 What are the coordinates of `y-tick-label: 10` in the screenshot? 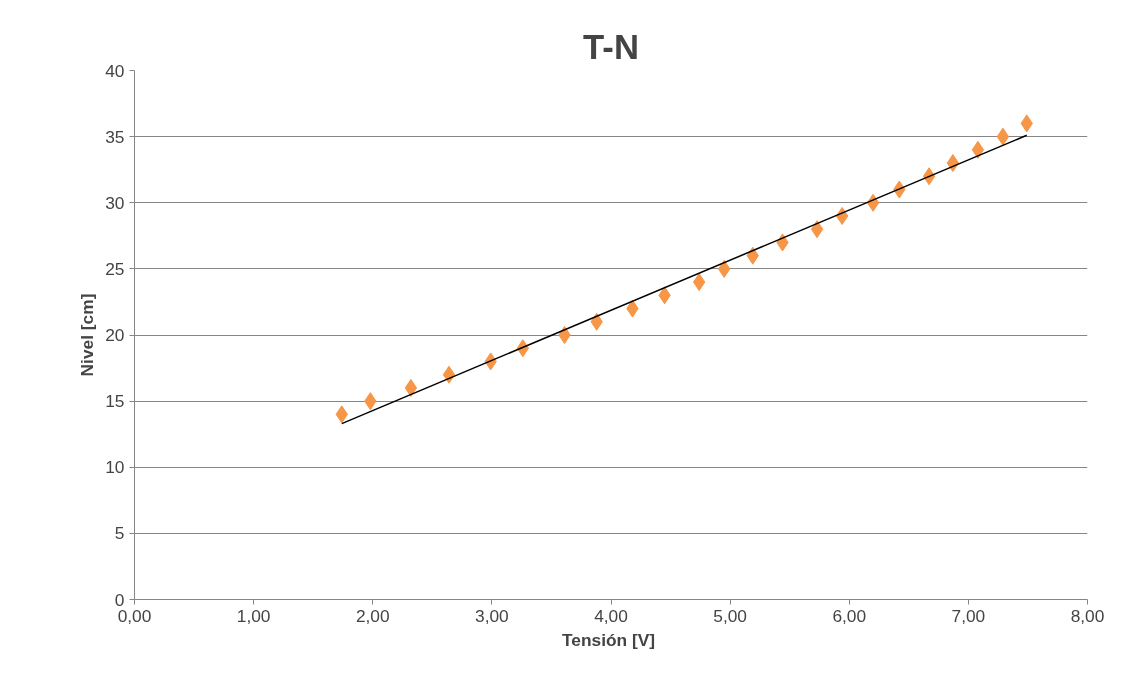 It's located at (115, 467).